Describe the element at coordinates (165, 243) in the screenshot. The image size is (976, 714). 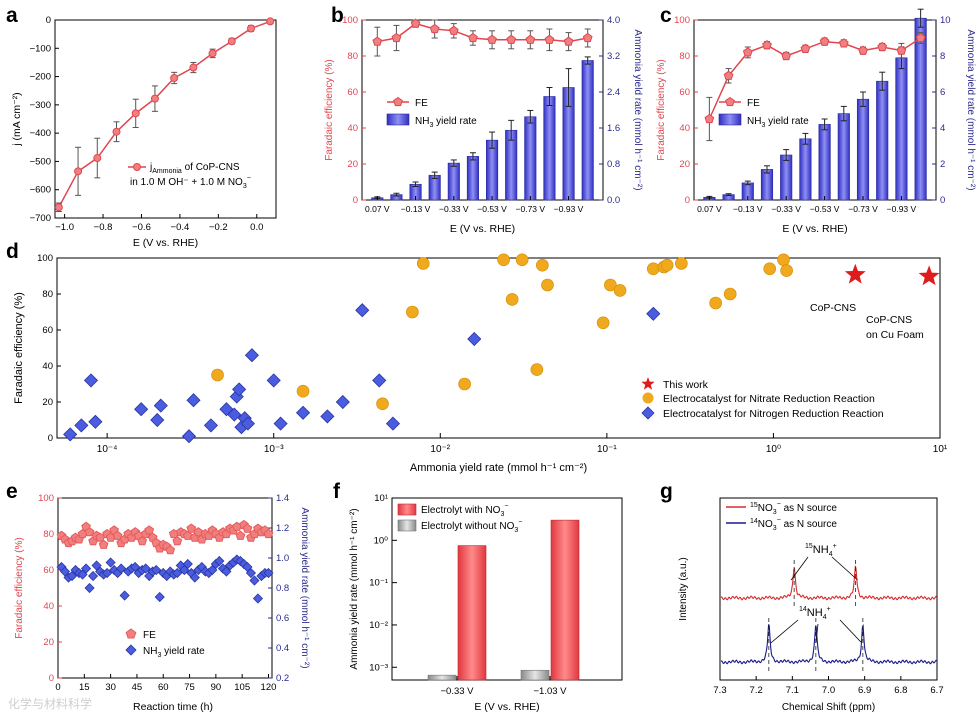
I see `x-axis-title: E (V vs. RHE)` at that location.